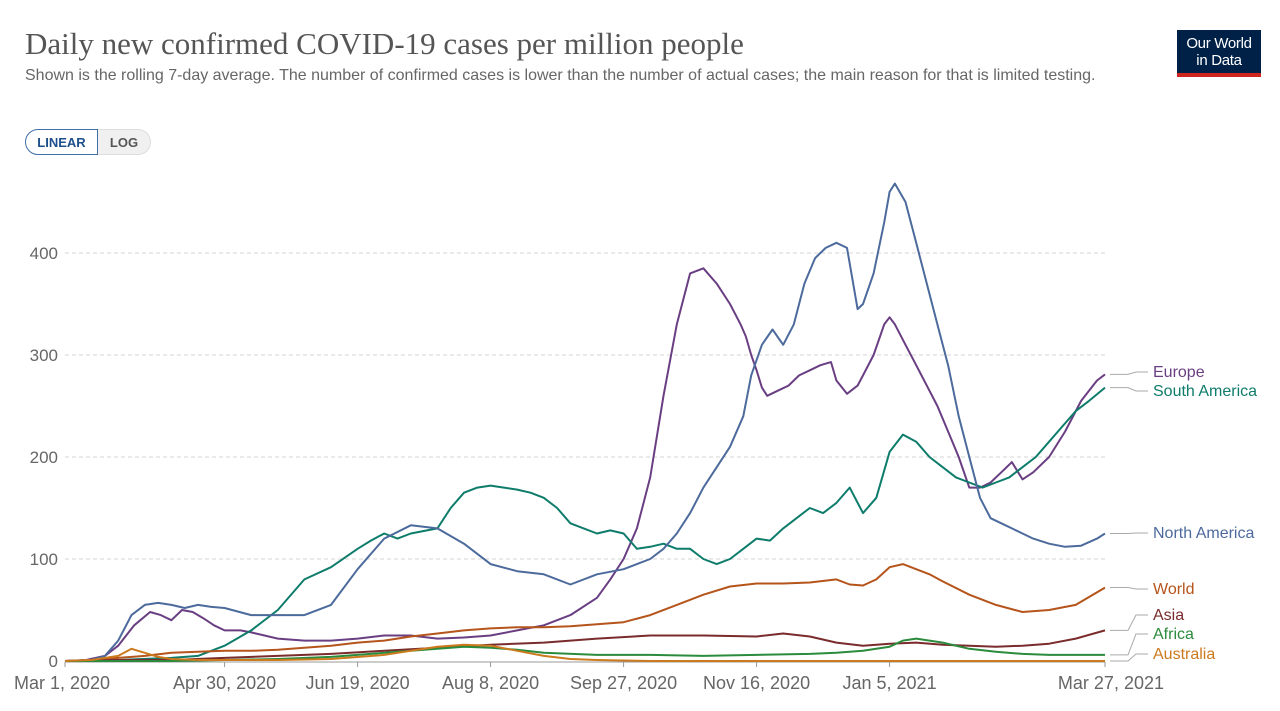  Describe the element at coordinates (44, 355) in the screenshot. I see `y-tick-label: 300` at that location.